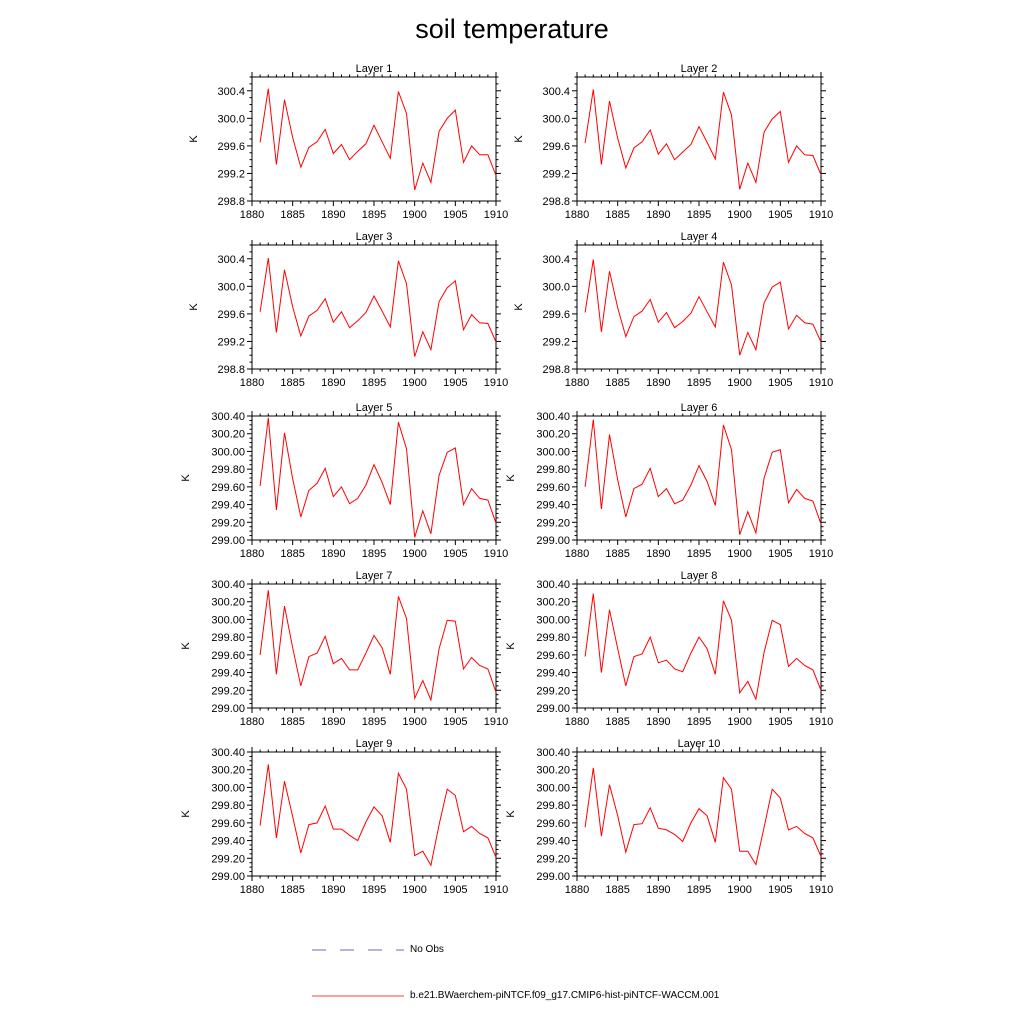 The height and width of the screenshot is (1024, 1024). Describe the element at coordinates (699, 408) in the screenshot. I see `panel-title: Layer 6` at that location.